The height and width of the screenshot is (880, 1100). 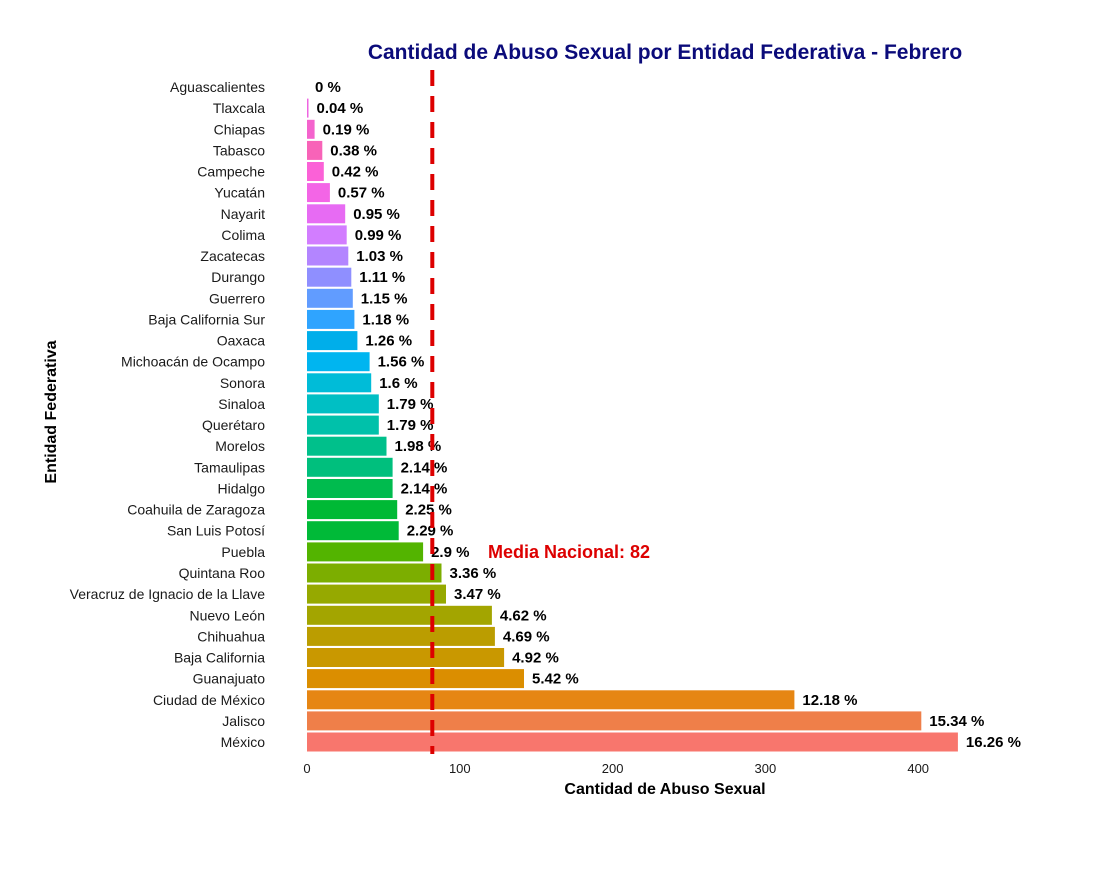 I want to click on data-label: 4.69 %, so click(x=526, y=636).